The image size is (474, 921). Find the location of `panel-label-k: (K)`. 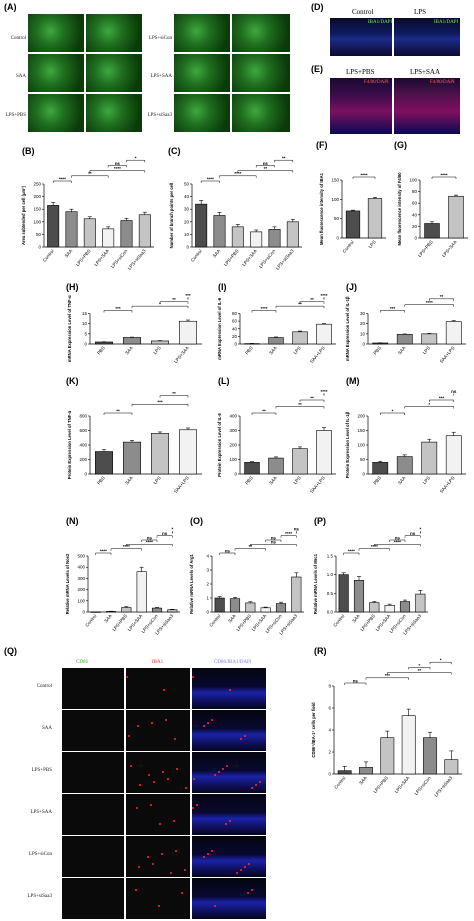

panel-label-k: (K) is located at coordinates (72, 381).